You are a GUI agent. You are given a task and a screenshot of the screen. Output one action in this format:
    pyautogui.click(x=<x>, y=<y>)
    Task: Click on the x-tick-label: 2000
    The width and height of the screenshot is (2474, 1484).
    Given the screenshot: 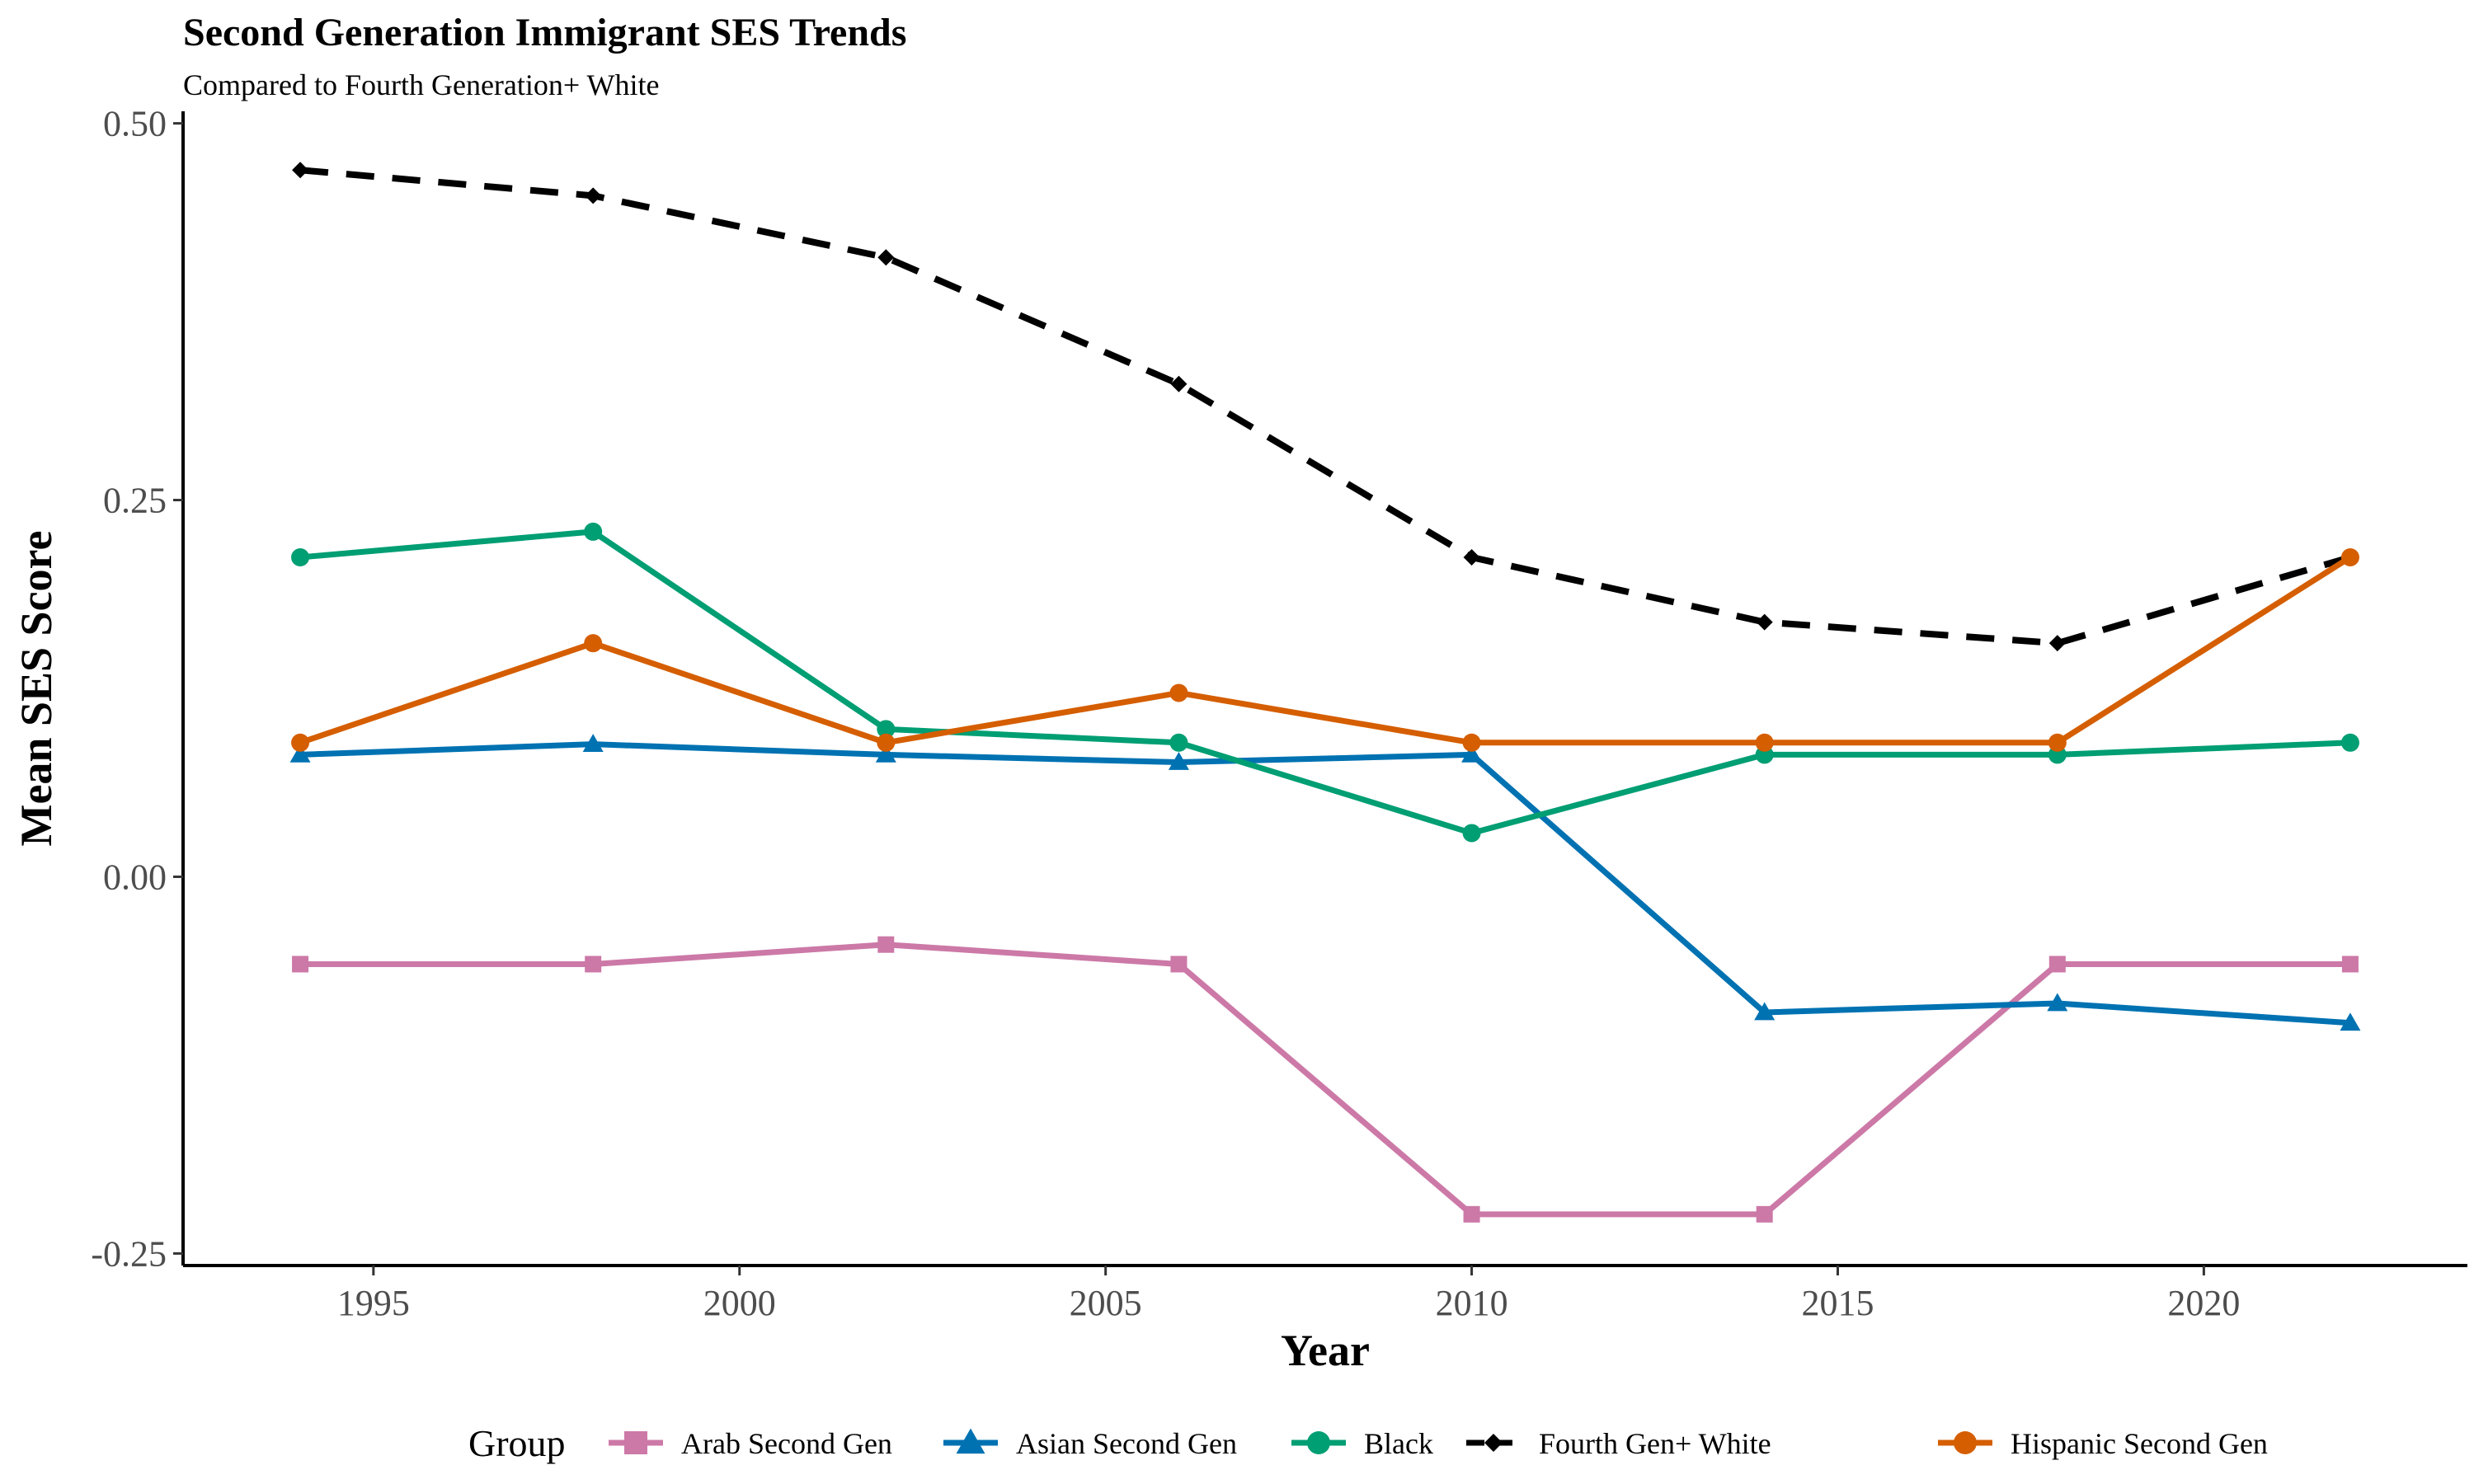 What is the action you would take?
    pyautogui.click(x=739, y=1303)
    